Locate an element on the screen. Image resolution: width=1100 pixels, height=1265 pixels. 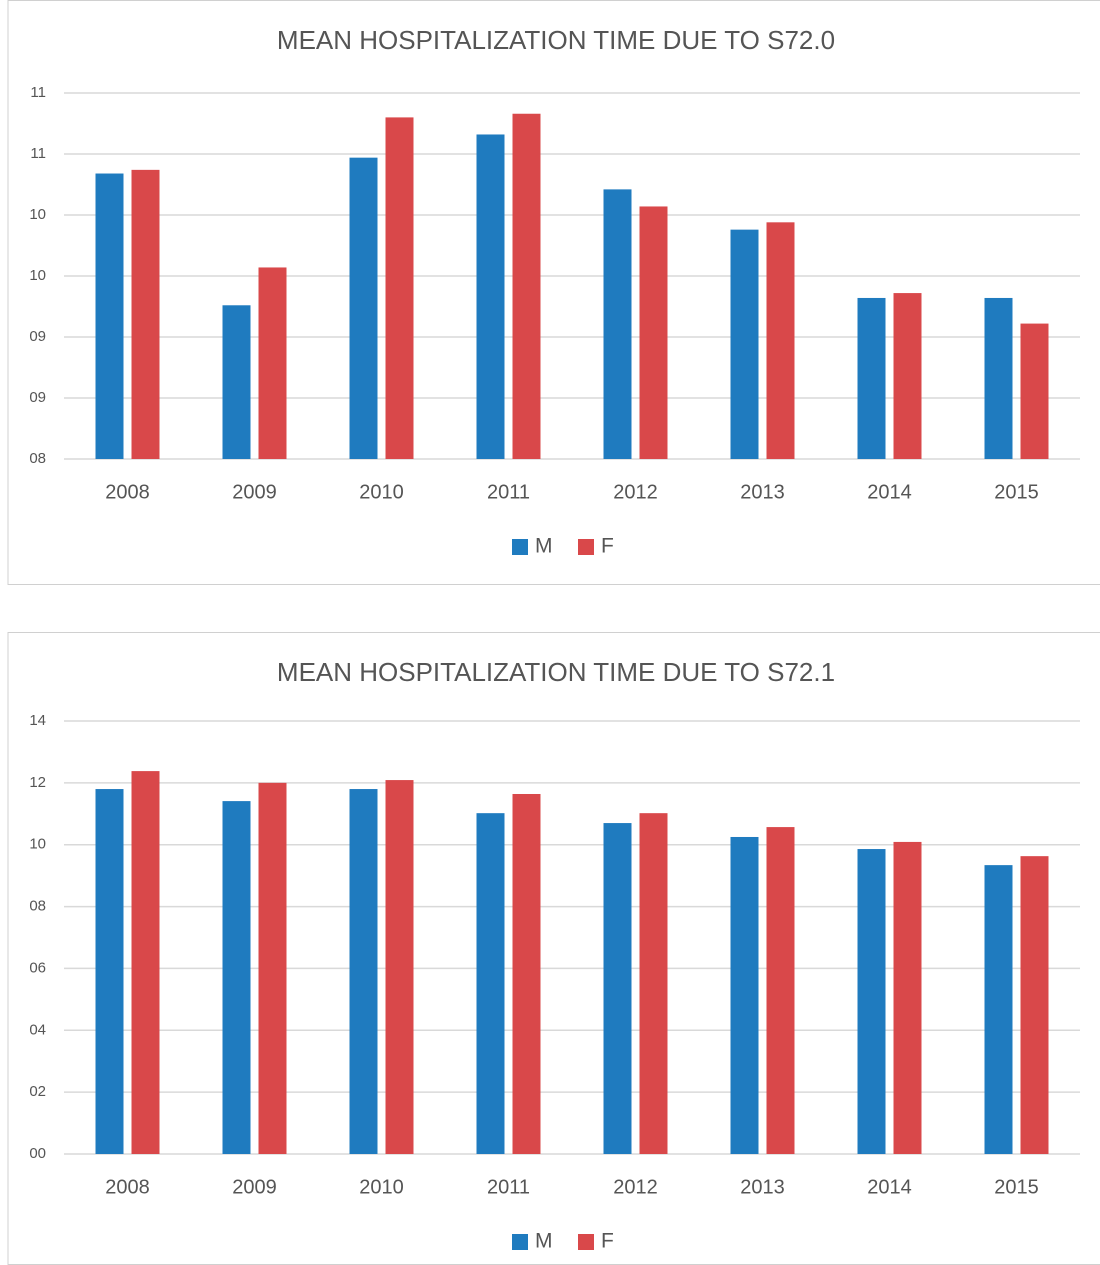
y-tick-label: 00 is located at coordinates (37, 1153).